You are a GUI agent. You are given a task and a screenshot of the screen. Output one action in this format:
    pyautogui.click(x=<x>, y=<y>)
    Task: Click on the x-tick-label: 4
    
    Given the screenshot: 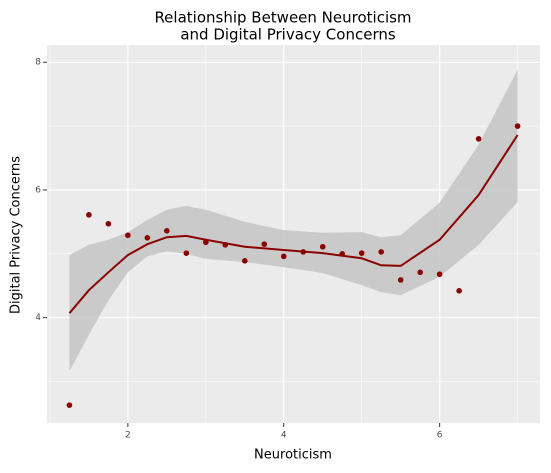 What is the action you would take?
    pyautogui.click(x=284, y=436)
    